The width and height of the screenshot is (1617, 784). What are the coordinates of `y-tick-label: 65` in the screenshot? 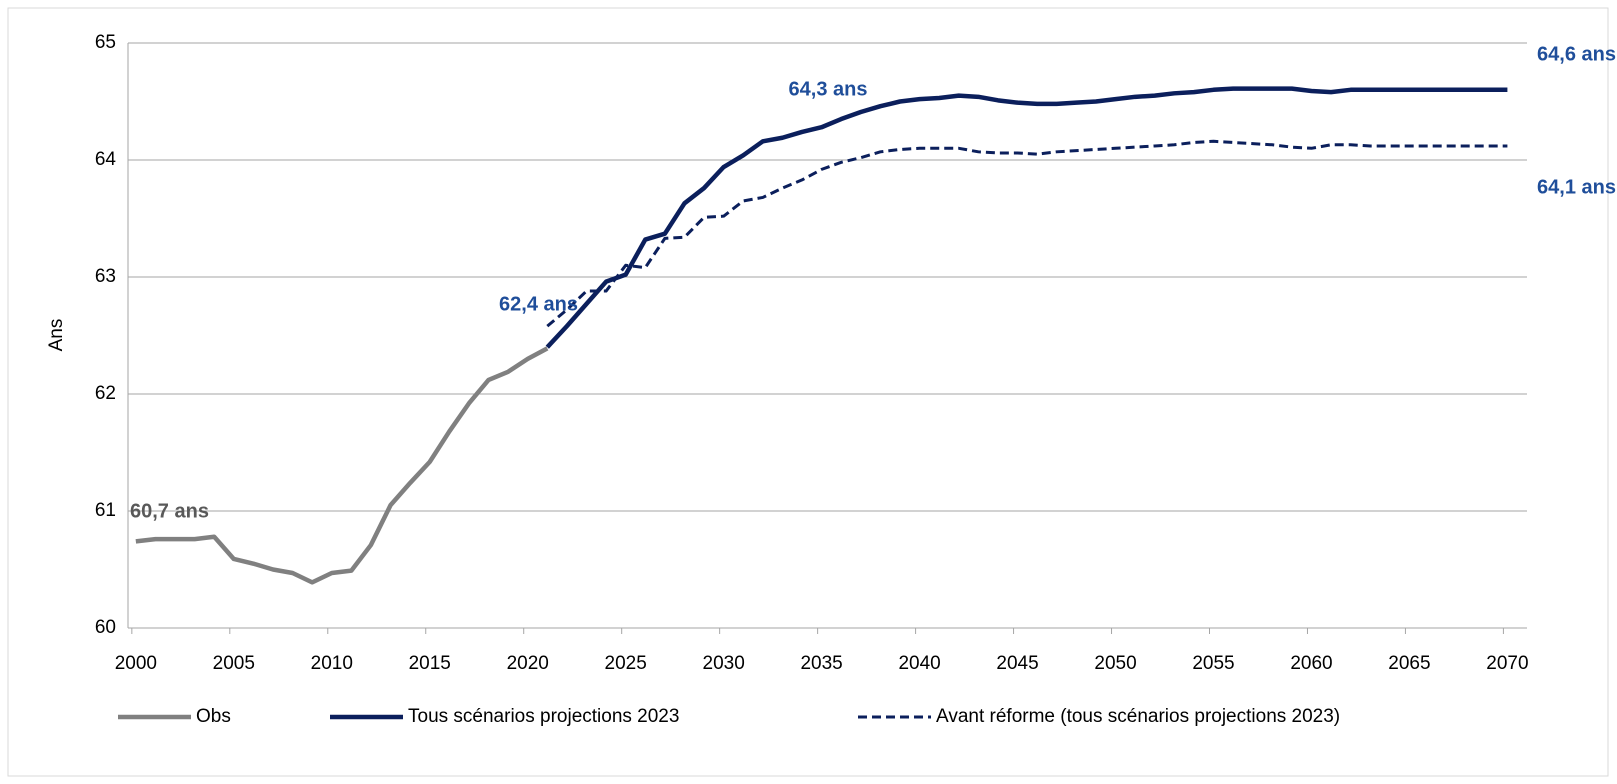 It's located at (105, 42).